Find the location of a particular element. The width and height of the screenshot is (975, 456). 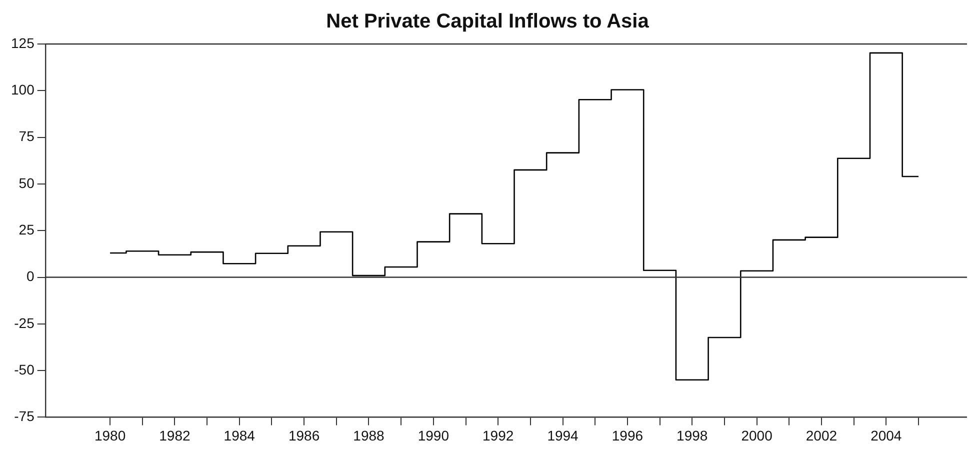

y-tick-label: 100 is located at coordinates (23, 90).